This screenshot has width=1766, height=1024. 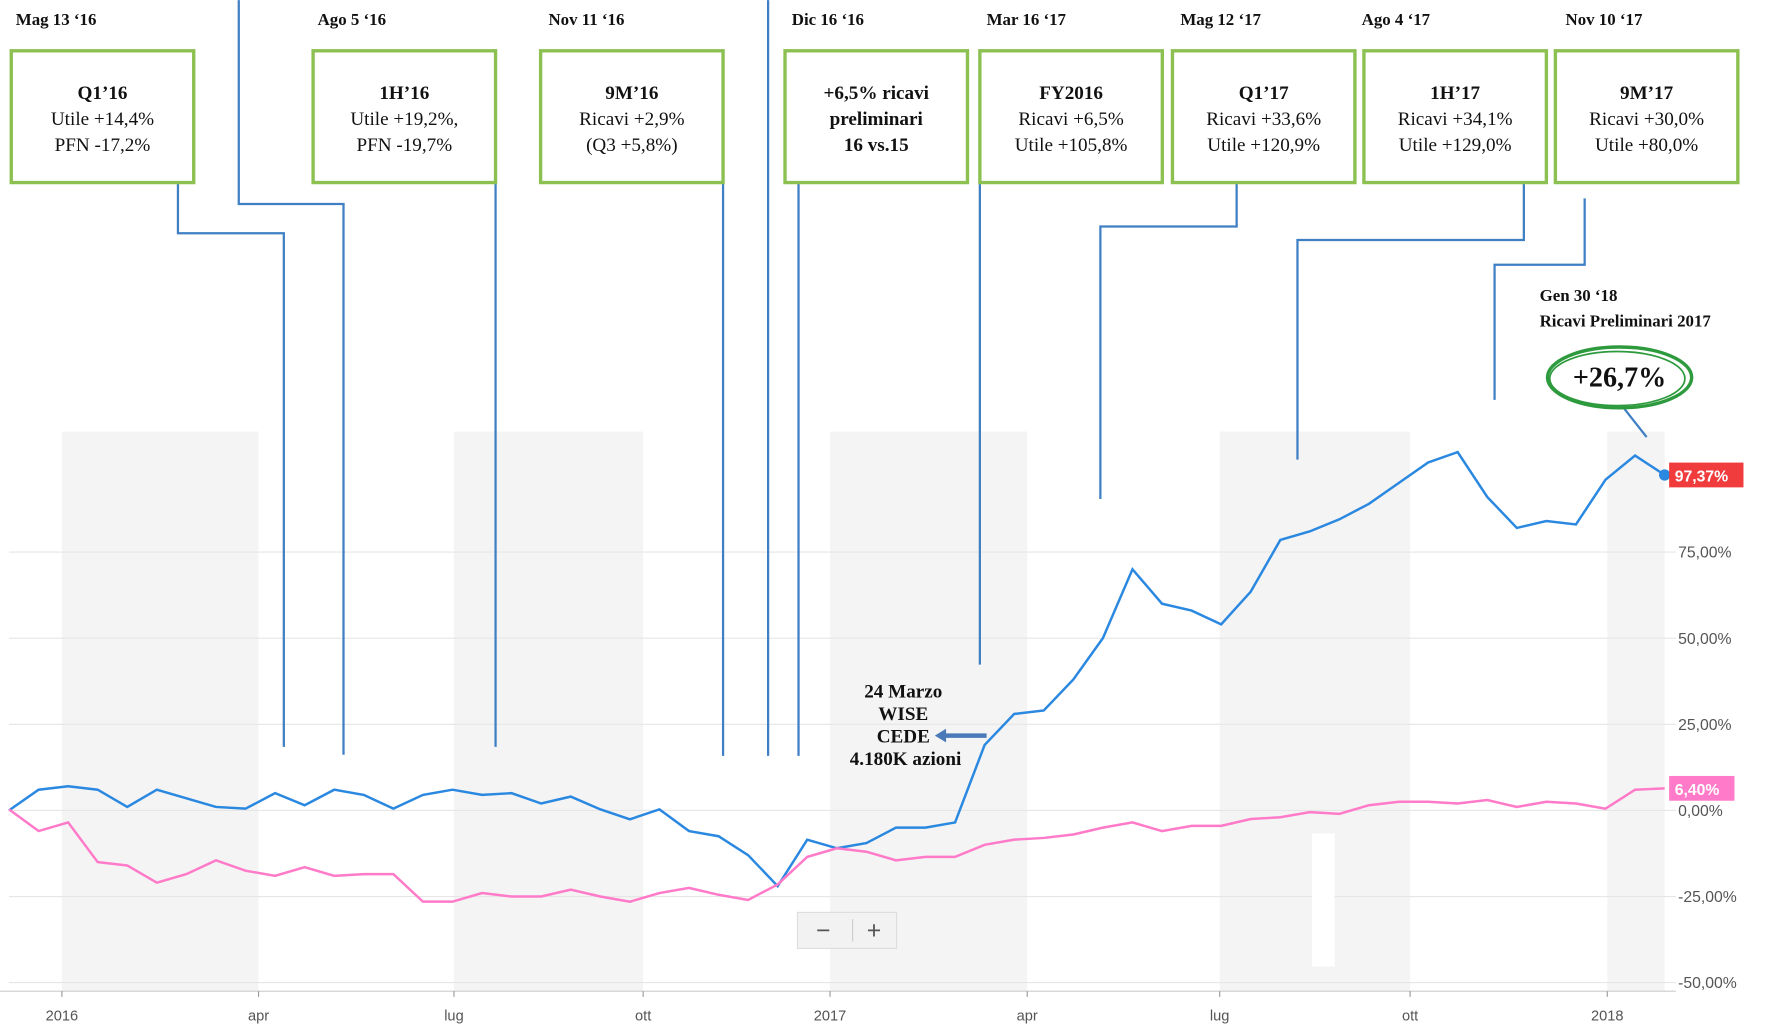 What do you see at coordinates (828, 19) in the screenshot?
I see `annotation-date: Dic 16 ‘16` at bounding box center [828, 19].